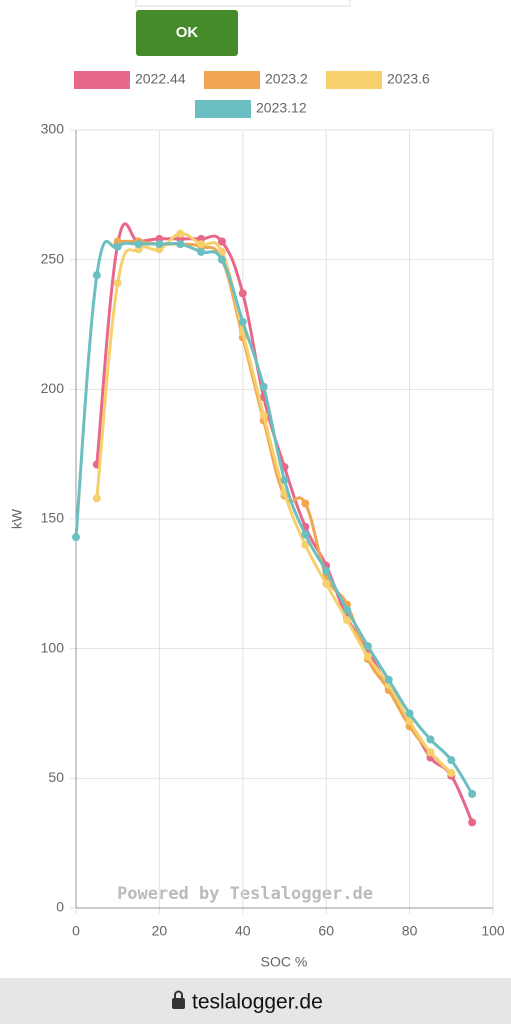  Describe the element at coordinates (243, 931) in the screenshot. I see `x-tick-label: 40` at that location.